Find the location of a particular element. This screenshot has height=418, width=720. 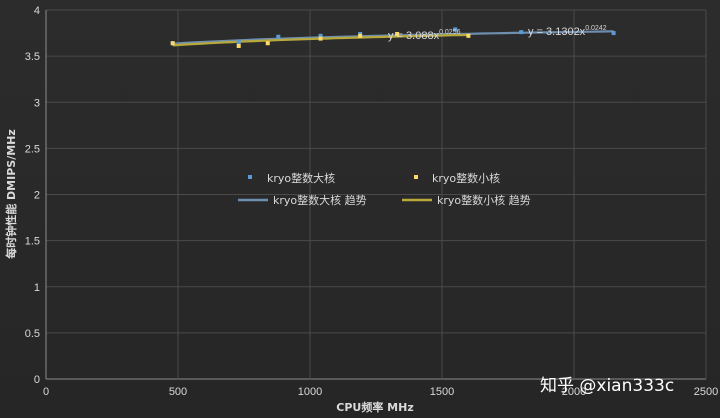

legend-label-little-trend: kryo整数小核 趋势 is located at coordinates (484, 200).